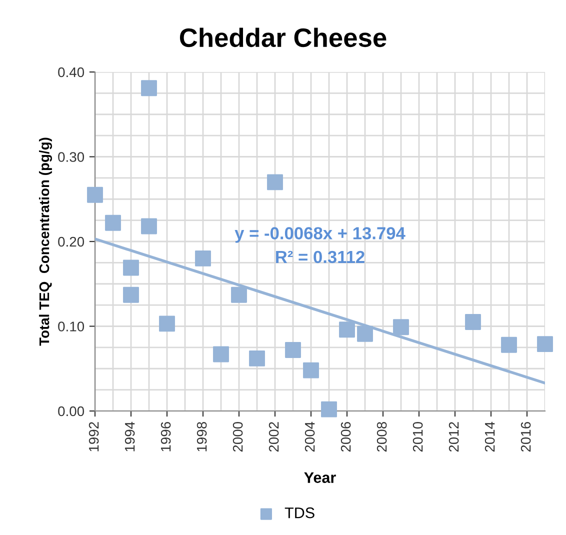  Describe the element at coordinates (381, 437) in the screenshot. I see `x-tick-label: 2008` at that location.